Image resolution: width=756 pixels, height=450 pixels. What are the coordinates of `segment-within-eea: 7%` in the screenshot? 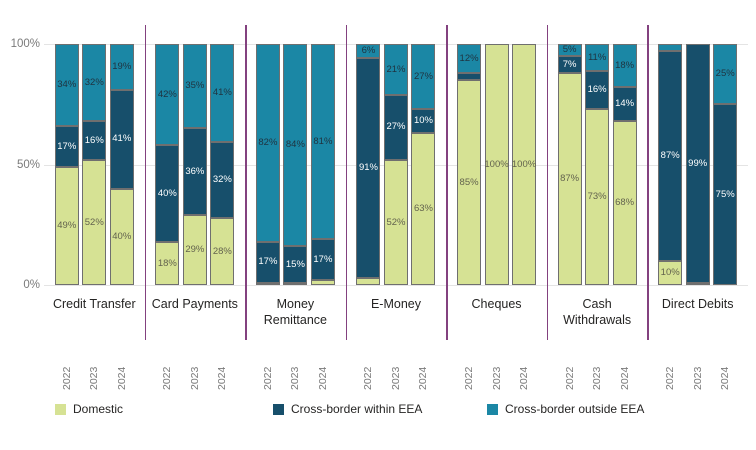 It's located at (569, 65).